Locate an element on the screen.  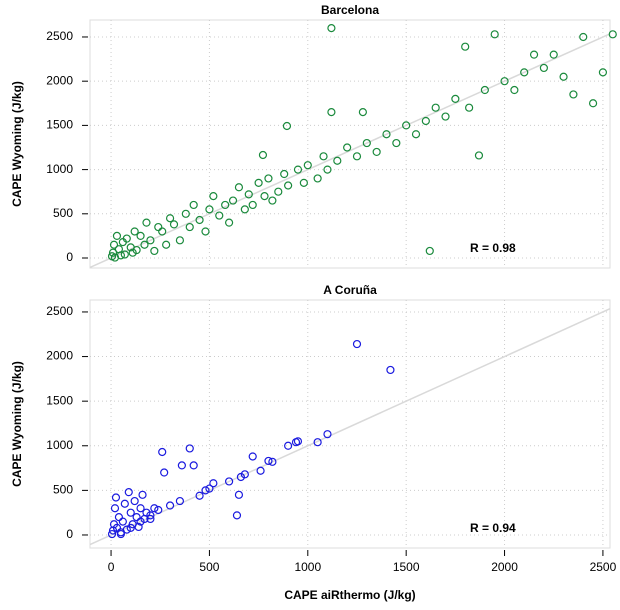
y-tick-label: 500 is located at coordinates (63, 490).